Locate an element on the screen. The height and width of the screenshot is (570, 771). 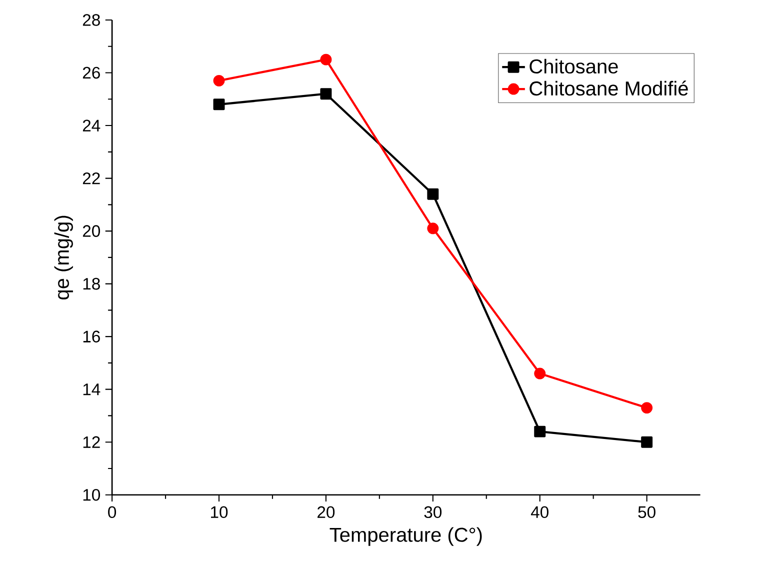
y-tick-label: 14 is located at coordinates (91, 390).